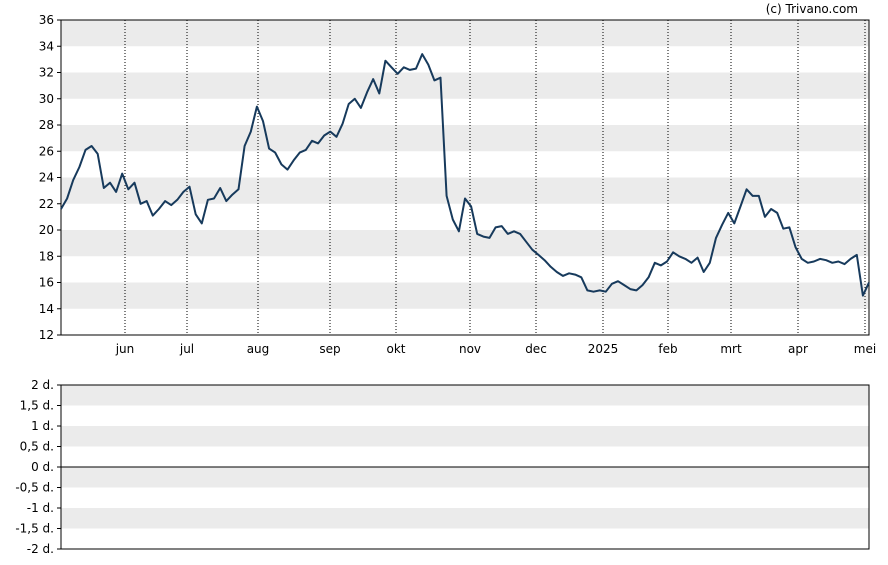  What do you see at coordinates (40, 549) in the screenshot?
I see `lower-y-tick-label: -2 d.` at bounding box center [40, 549].